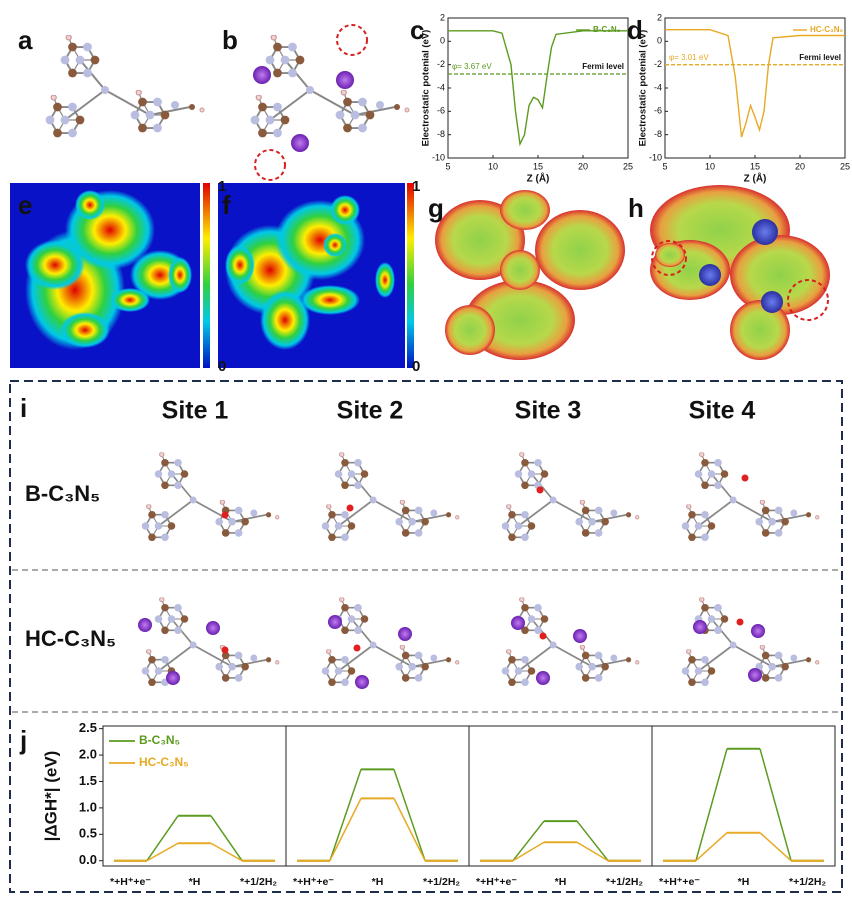 The width and height of the screenshot is (852, 897). Describe the element at coordinates (88, 859) in the screenshot. I see `y-tick-label: 0.0` at that location.